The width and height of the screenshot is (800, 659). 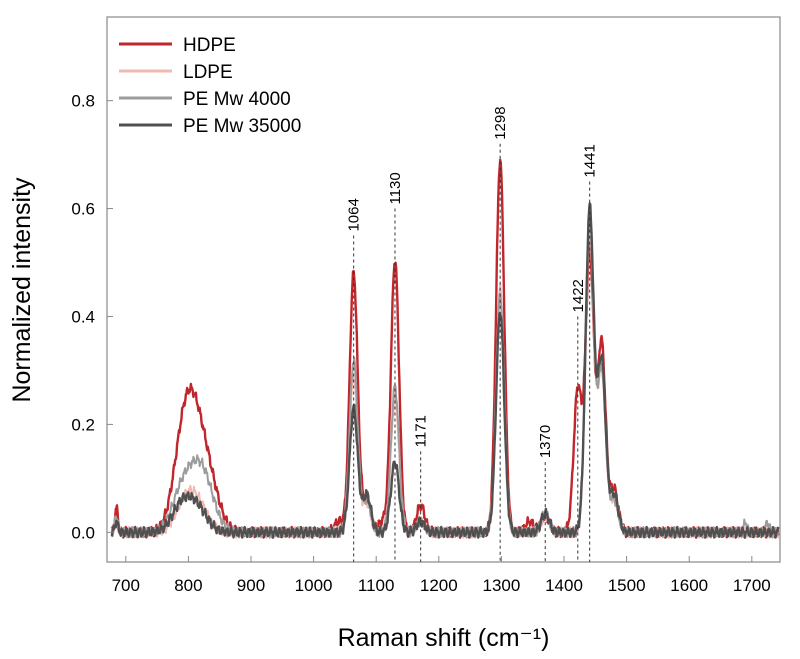 What do you see at coordinates (395, 188) in the screenshot?
I see `peak-label-1130: 1130` at bounding box center [395, 188].